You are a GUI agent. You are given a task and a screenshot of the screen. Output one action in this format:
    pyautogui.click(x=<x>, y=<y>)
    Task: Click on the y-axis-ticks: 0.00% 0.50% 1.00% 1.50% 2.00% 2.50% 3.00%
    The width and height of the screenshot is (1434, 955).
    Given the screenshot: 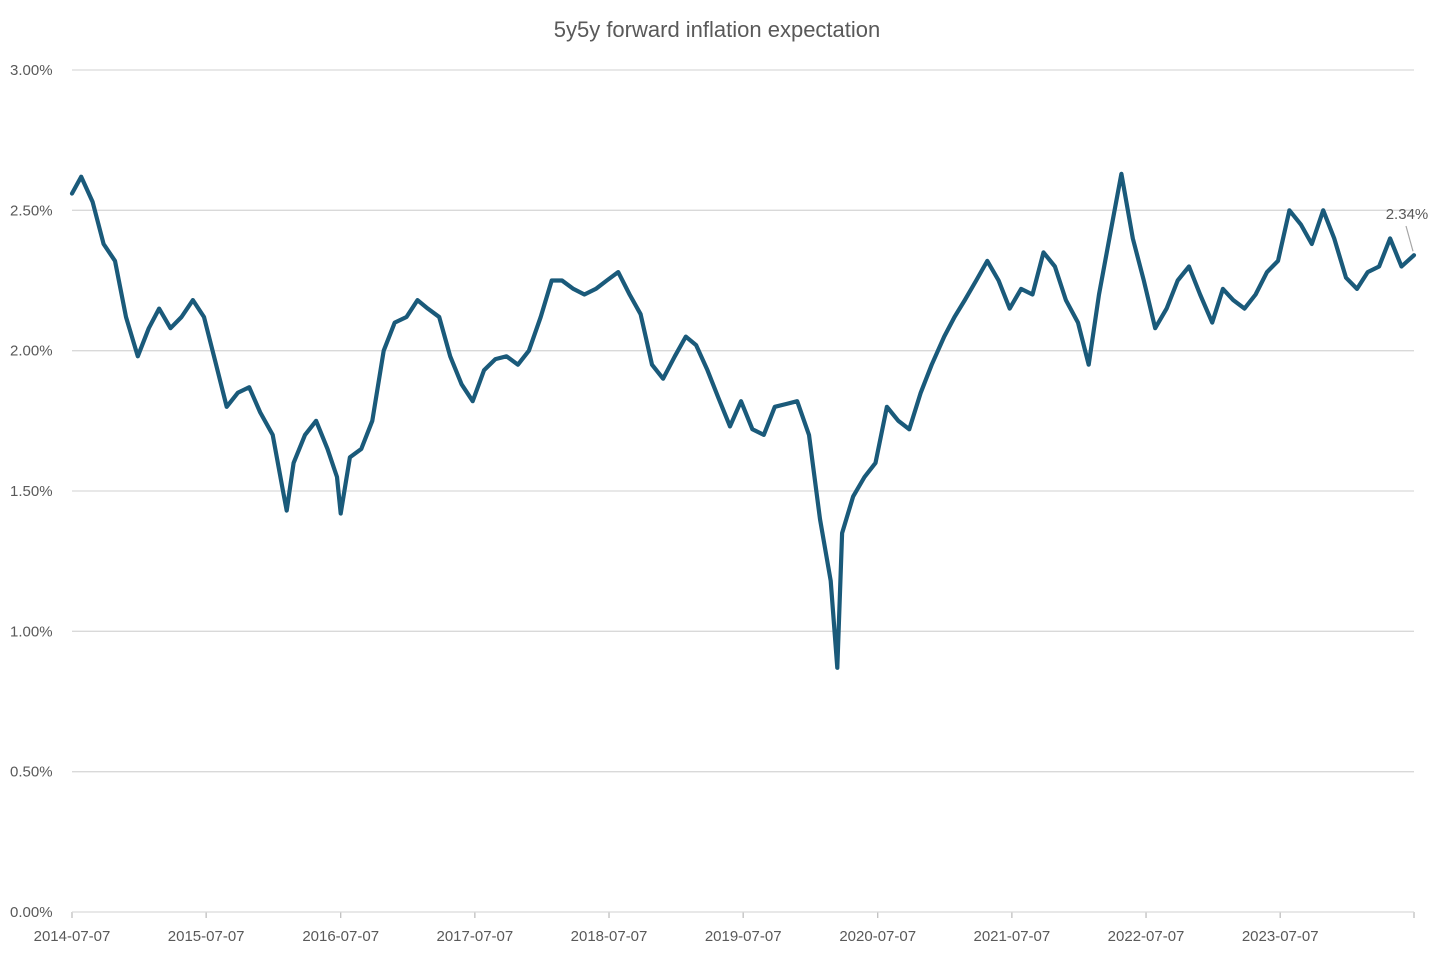 What is the action you would take?
    pyautogui.click(x=31, y=491)
    